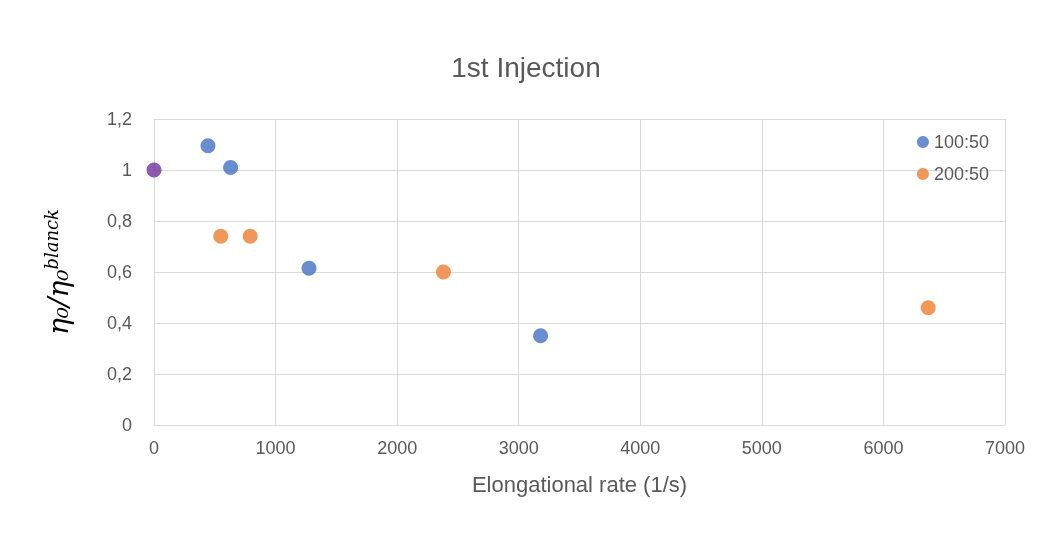 The image size is (1052, 549). Describe the element at coordinates (275, 448) in the screenshot. I see `x-tick-label: 1000` at that location.